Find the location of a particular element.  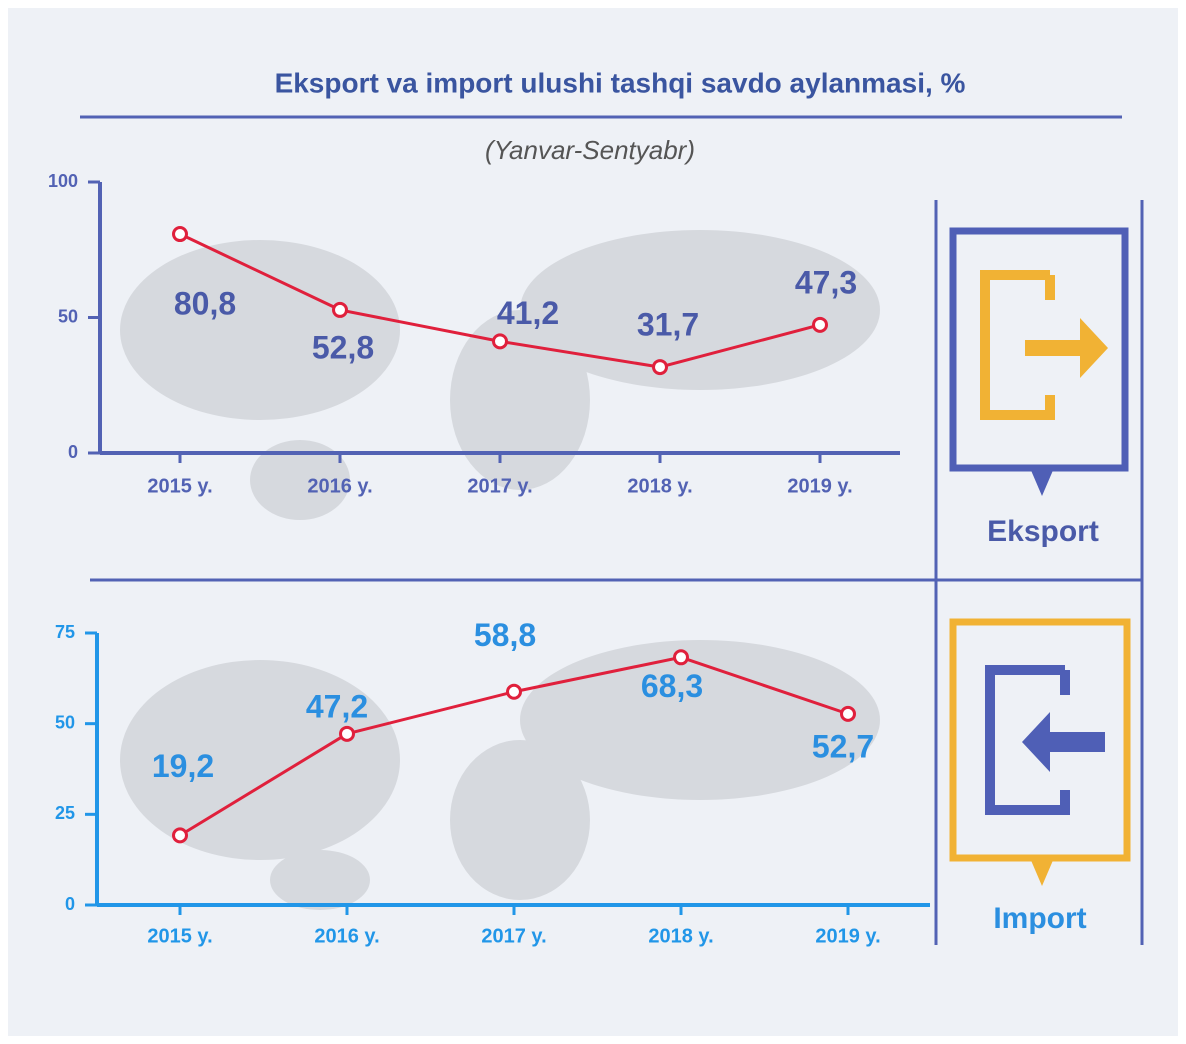

panel-label: Import is located at coordinates (1039, 918).